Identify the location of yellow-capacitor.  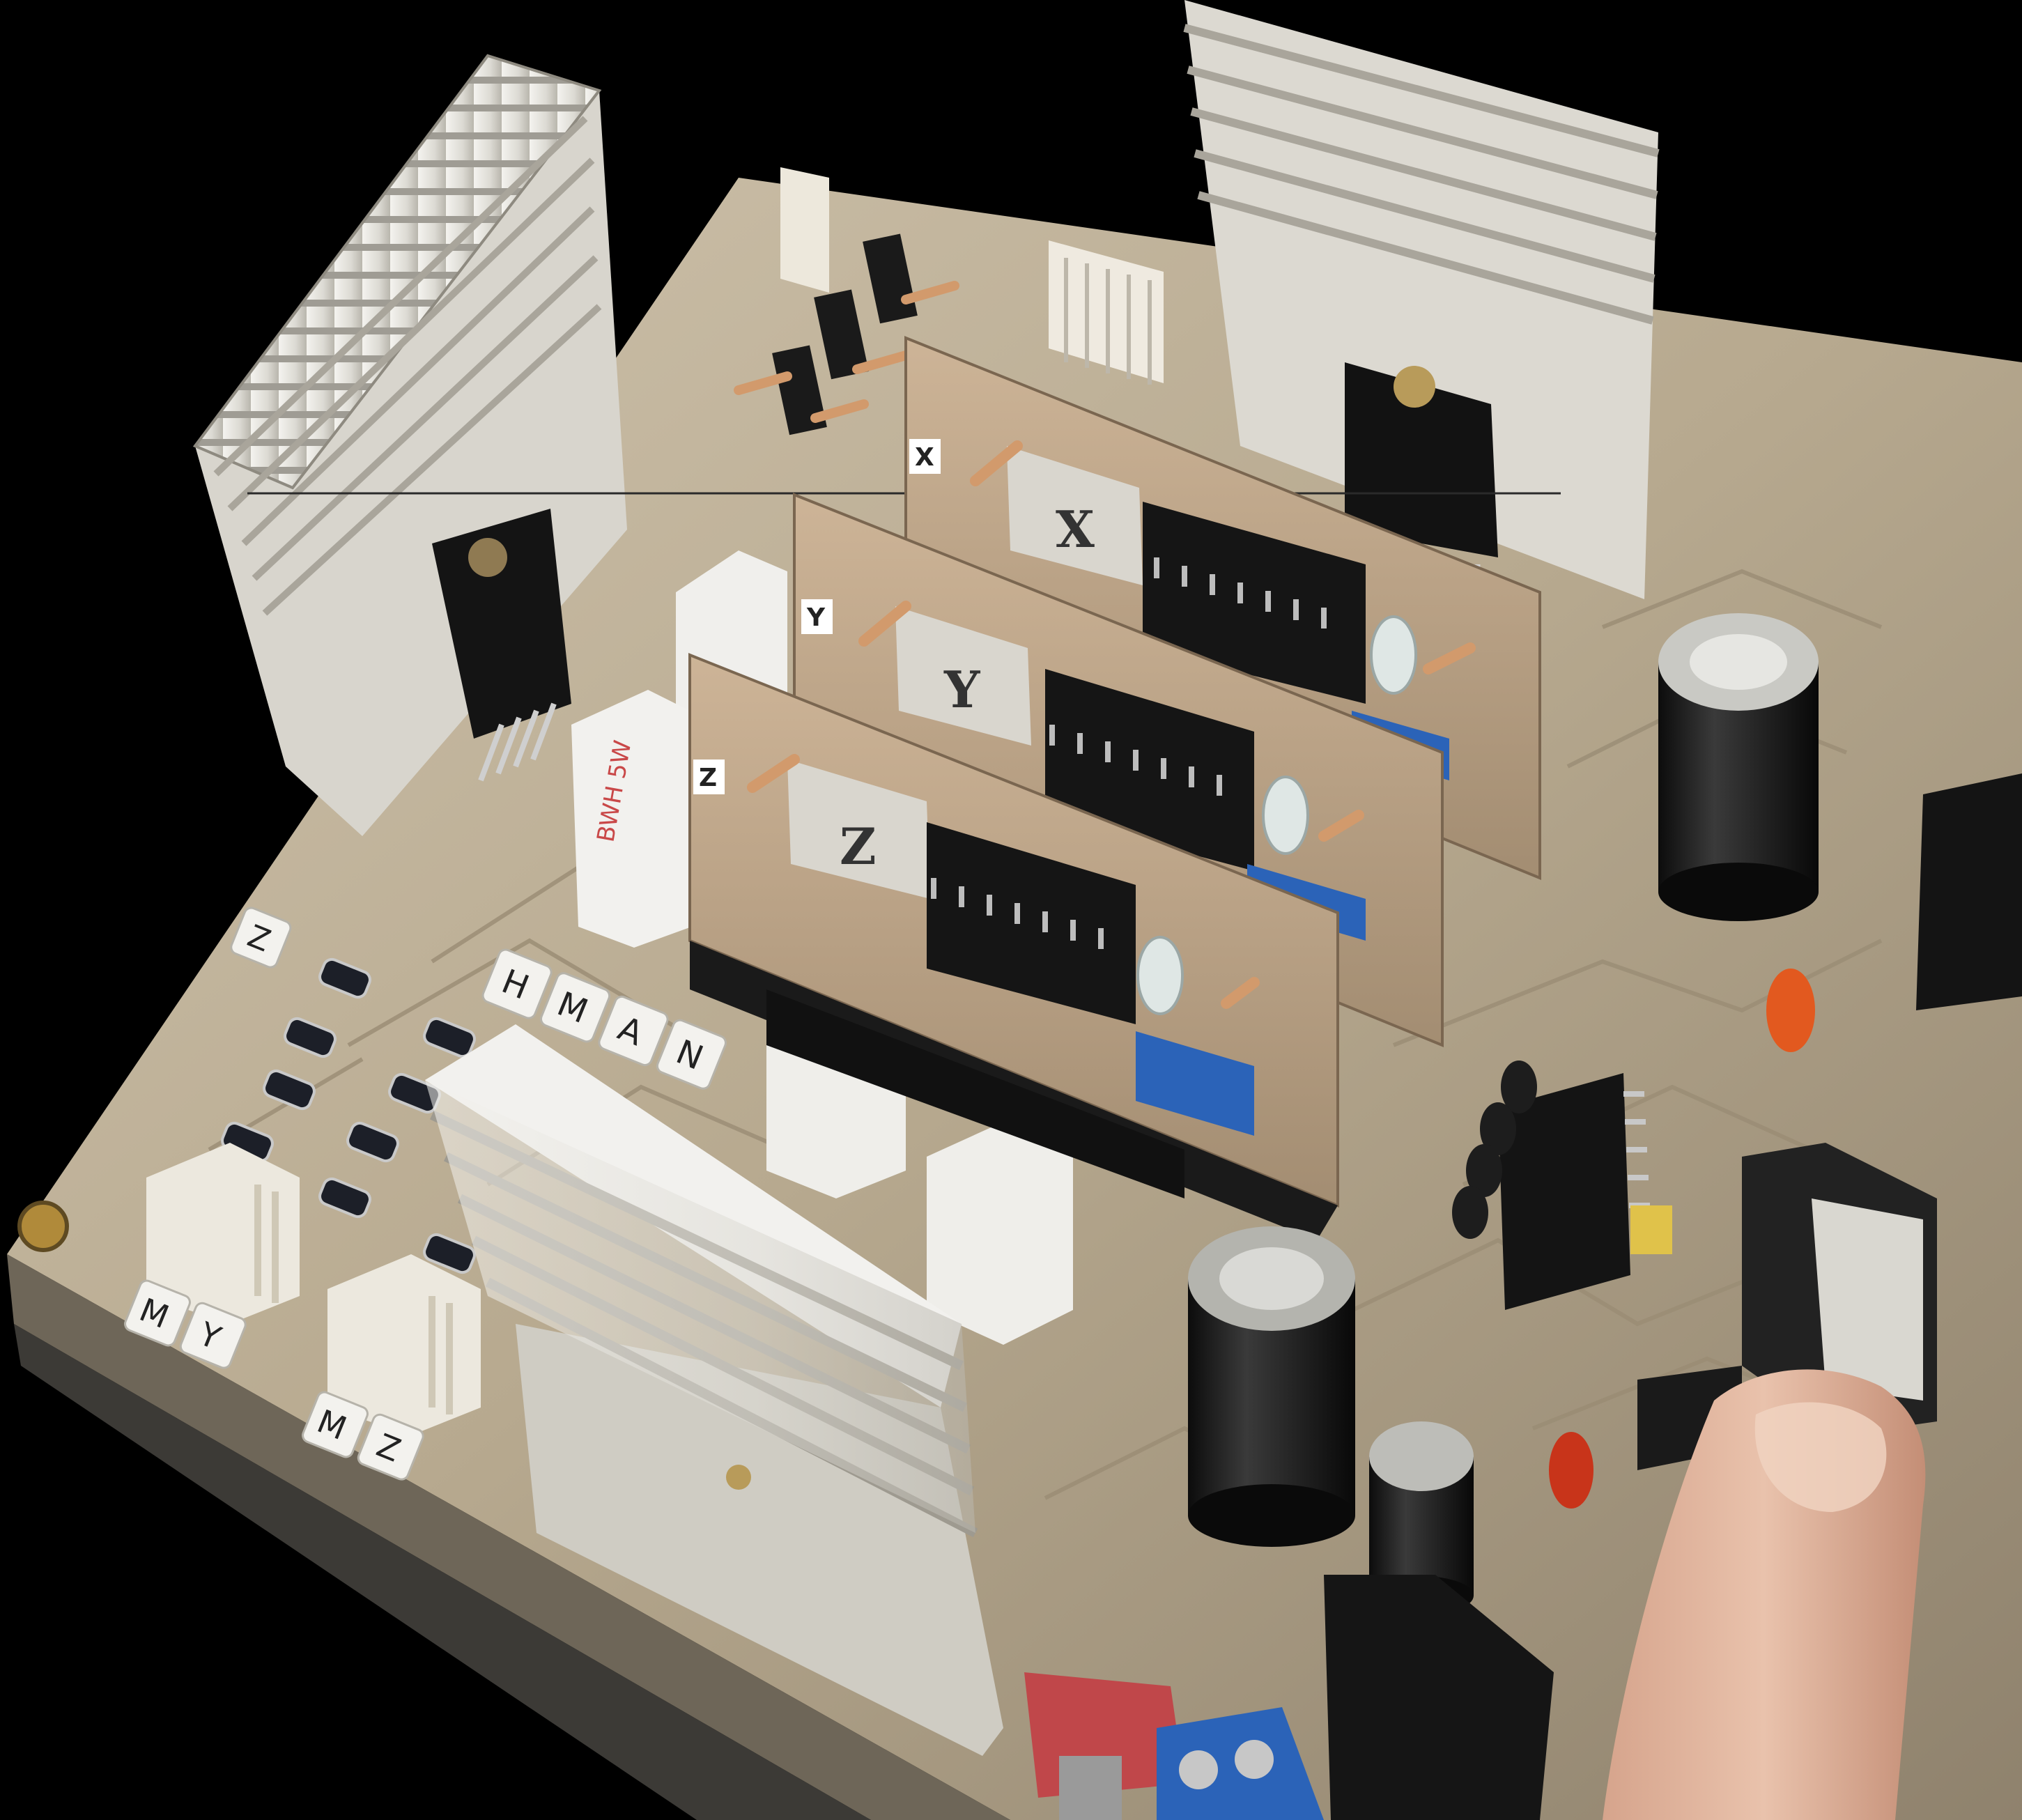
(1651, 1229).